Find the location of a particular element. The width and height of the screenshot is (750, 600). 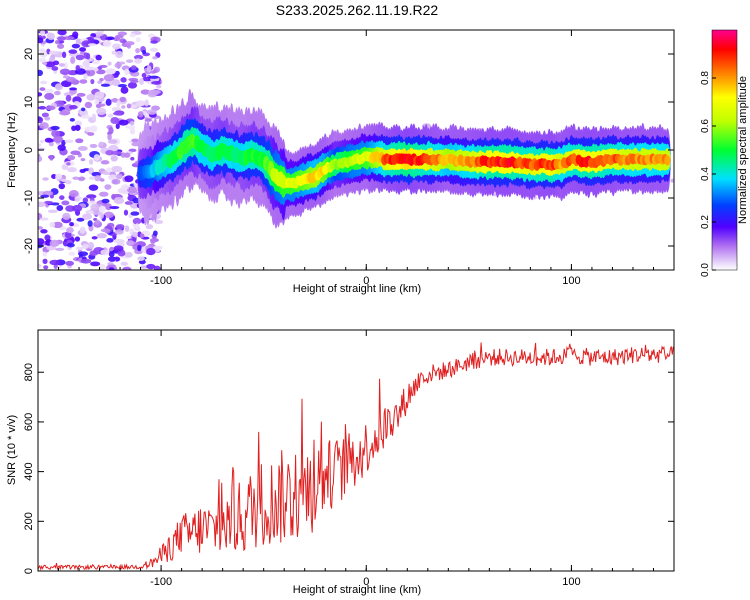

snr-ytick-label: 400 is located at coordinates (29, 471).